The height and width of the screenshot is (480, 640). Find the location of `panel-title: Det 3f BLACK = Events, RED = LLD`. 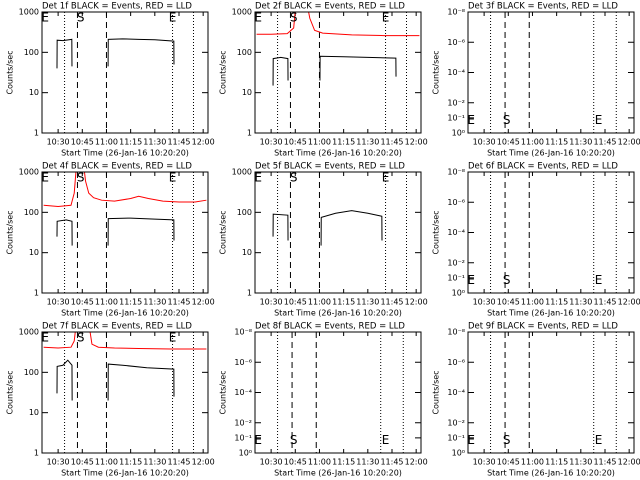

panel-title: Det 3f BLACK = Events, RED = LLD is located at coordinates (543, 7).